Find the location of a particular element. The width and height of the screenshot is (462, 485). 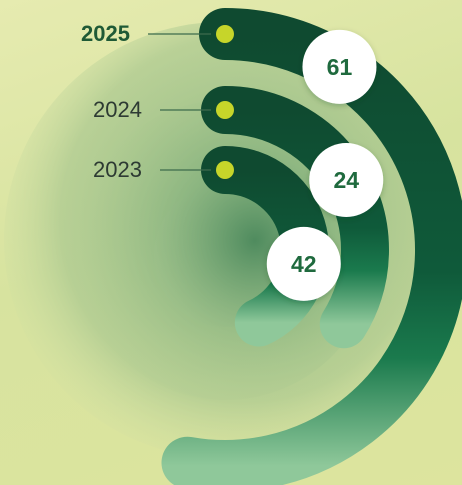

value-bubble-2023 is located at coordinates (303, 263).